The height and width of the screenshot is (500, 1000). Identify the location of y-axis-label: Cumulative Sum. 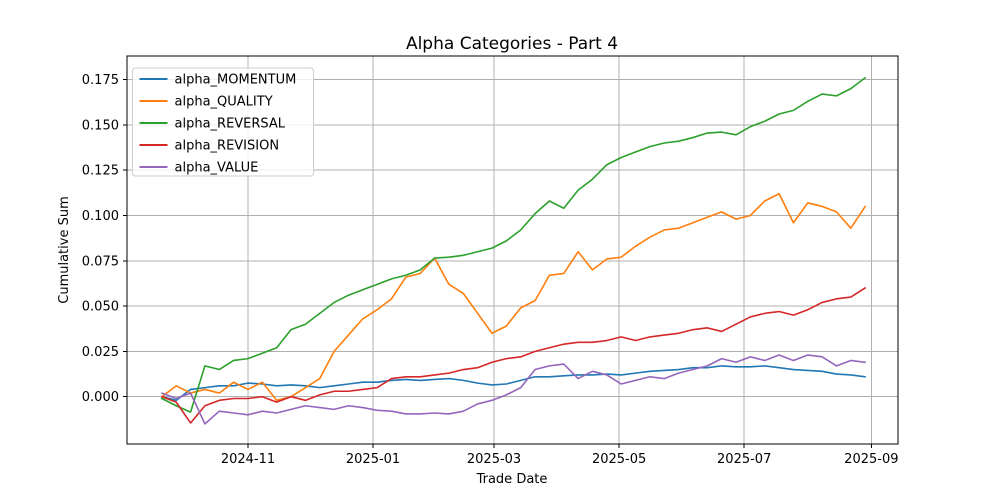
(64, 250).